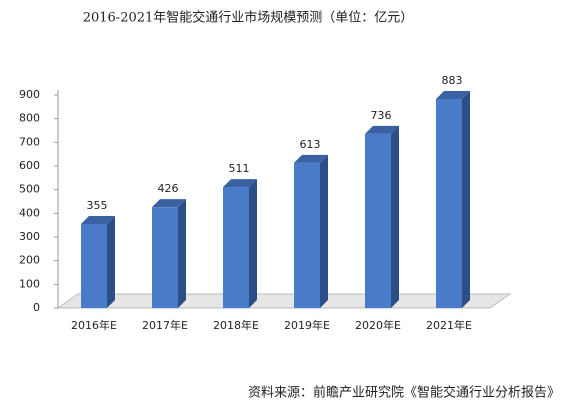  Describe the element at coordinates (310, 144) in the screenshot. I see `value-label: 613` at that location.